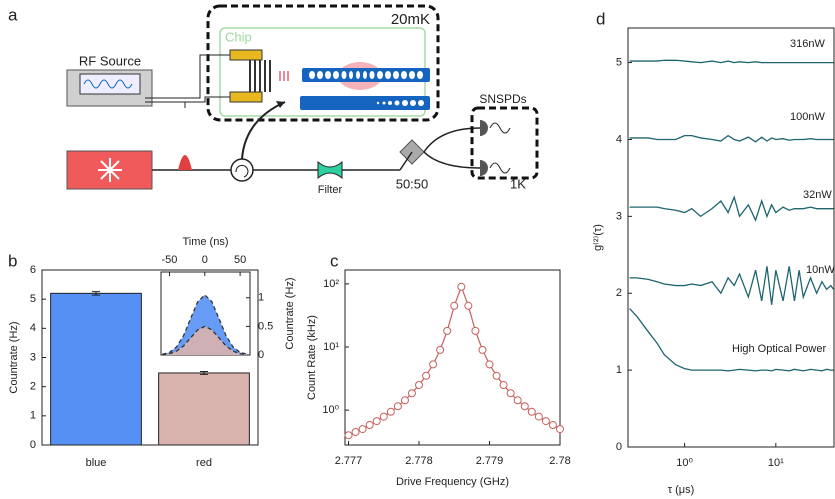  I want to click on series-label: 10nW, so click(820, 270).